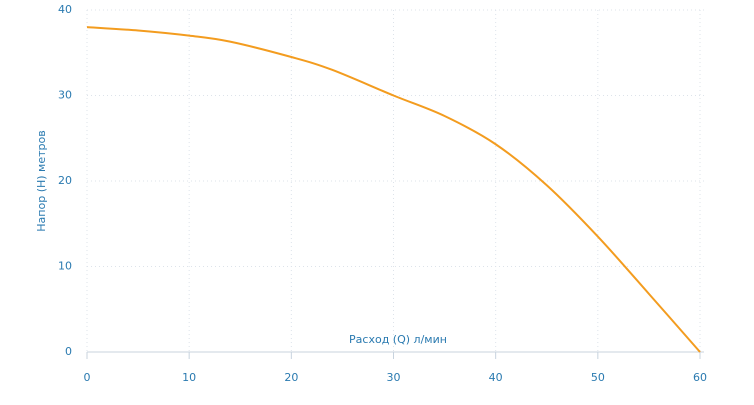 The width and height of the screenshot is (754, 405). Describe the element at coordinates (398, 339) in the screenshot. I see `x-axis-label: Расход (Q) л/мин` at that location.